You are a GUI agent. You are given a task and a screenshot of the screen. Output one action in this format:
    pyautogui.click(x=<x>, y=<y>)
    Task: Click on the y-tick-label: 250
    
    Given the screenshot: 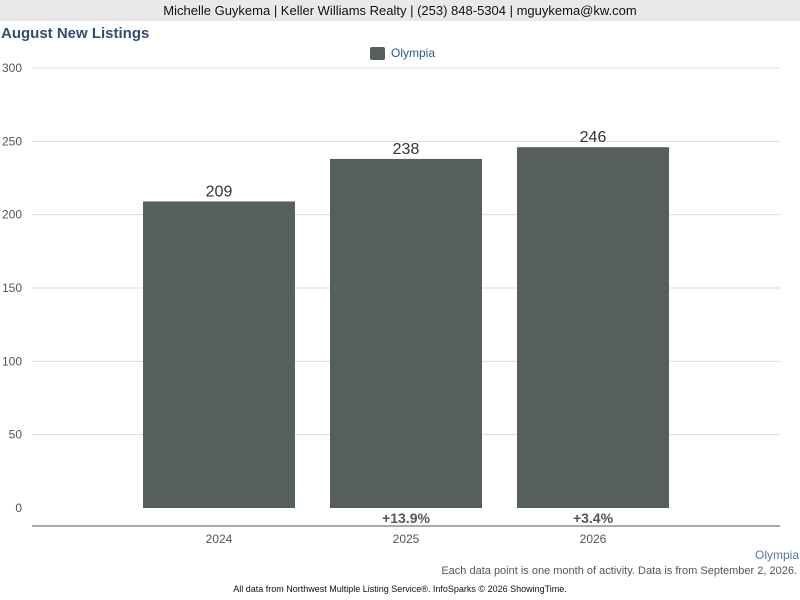 What is the action you would take?
    pyautogui.click(x=12, y=141)
    